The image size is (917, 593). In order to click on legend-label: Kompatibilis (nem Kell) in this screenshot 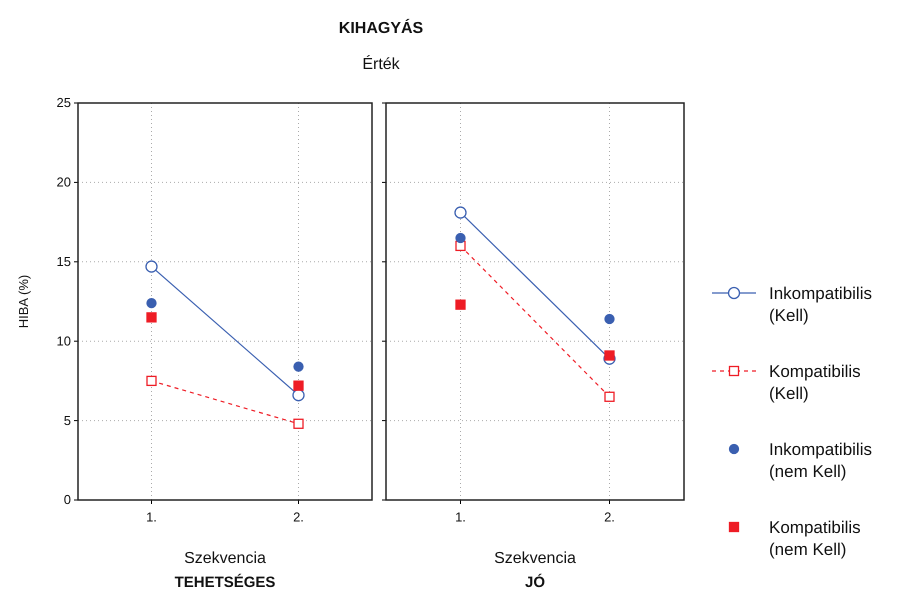, I will do `click(815, 538)`.